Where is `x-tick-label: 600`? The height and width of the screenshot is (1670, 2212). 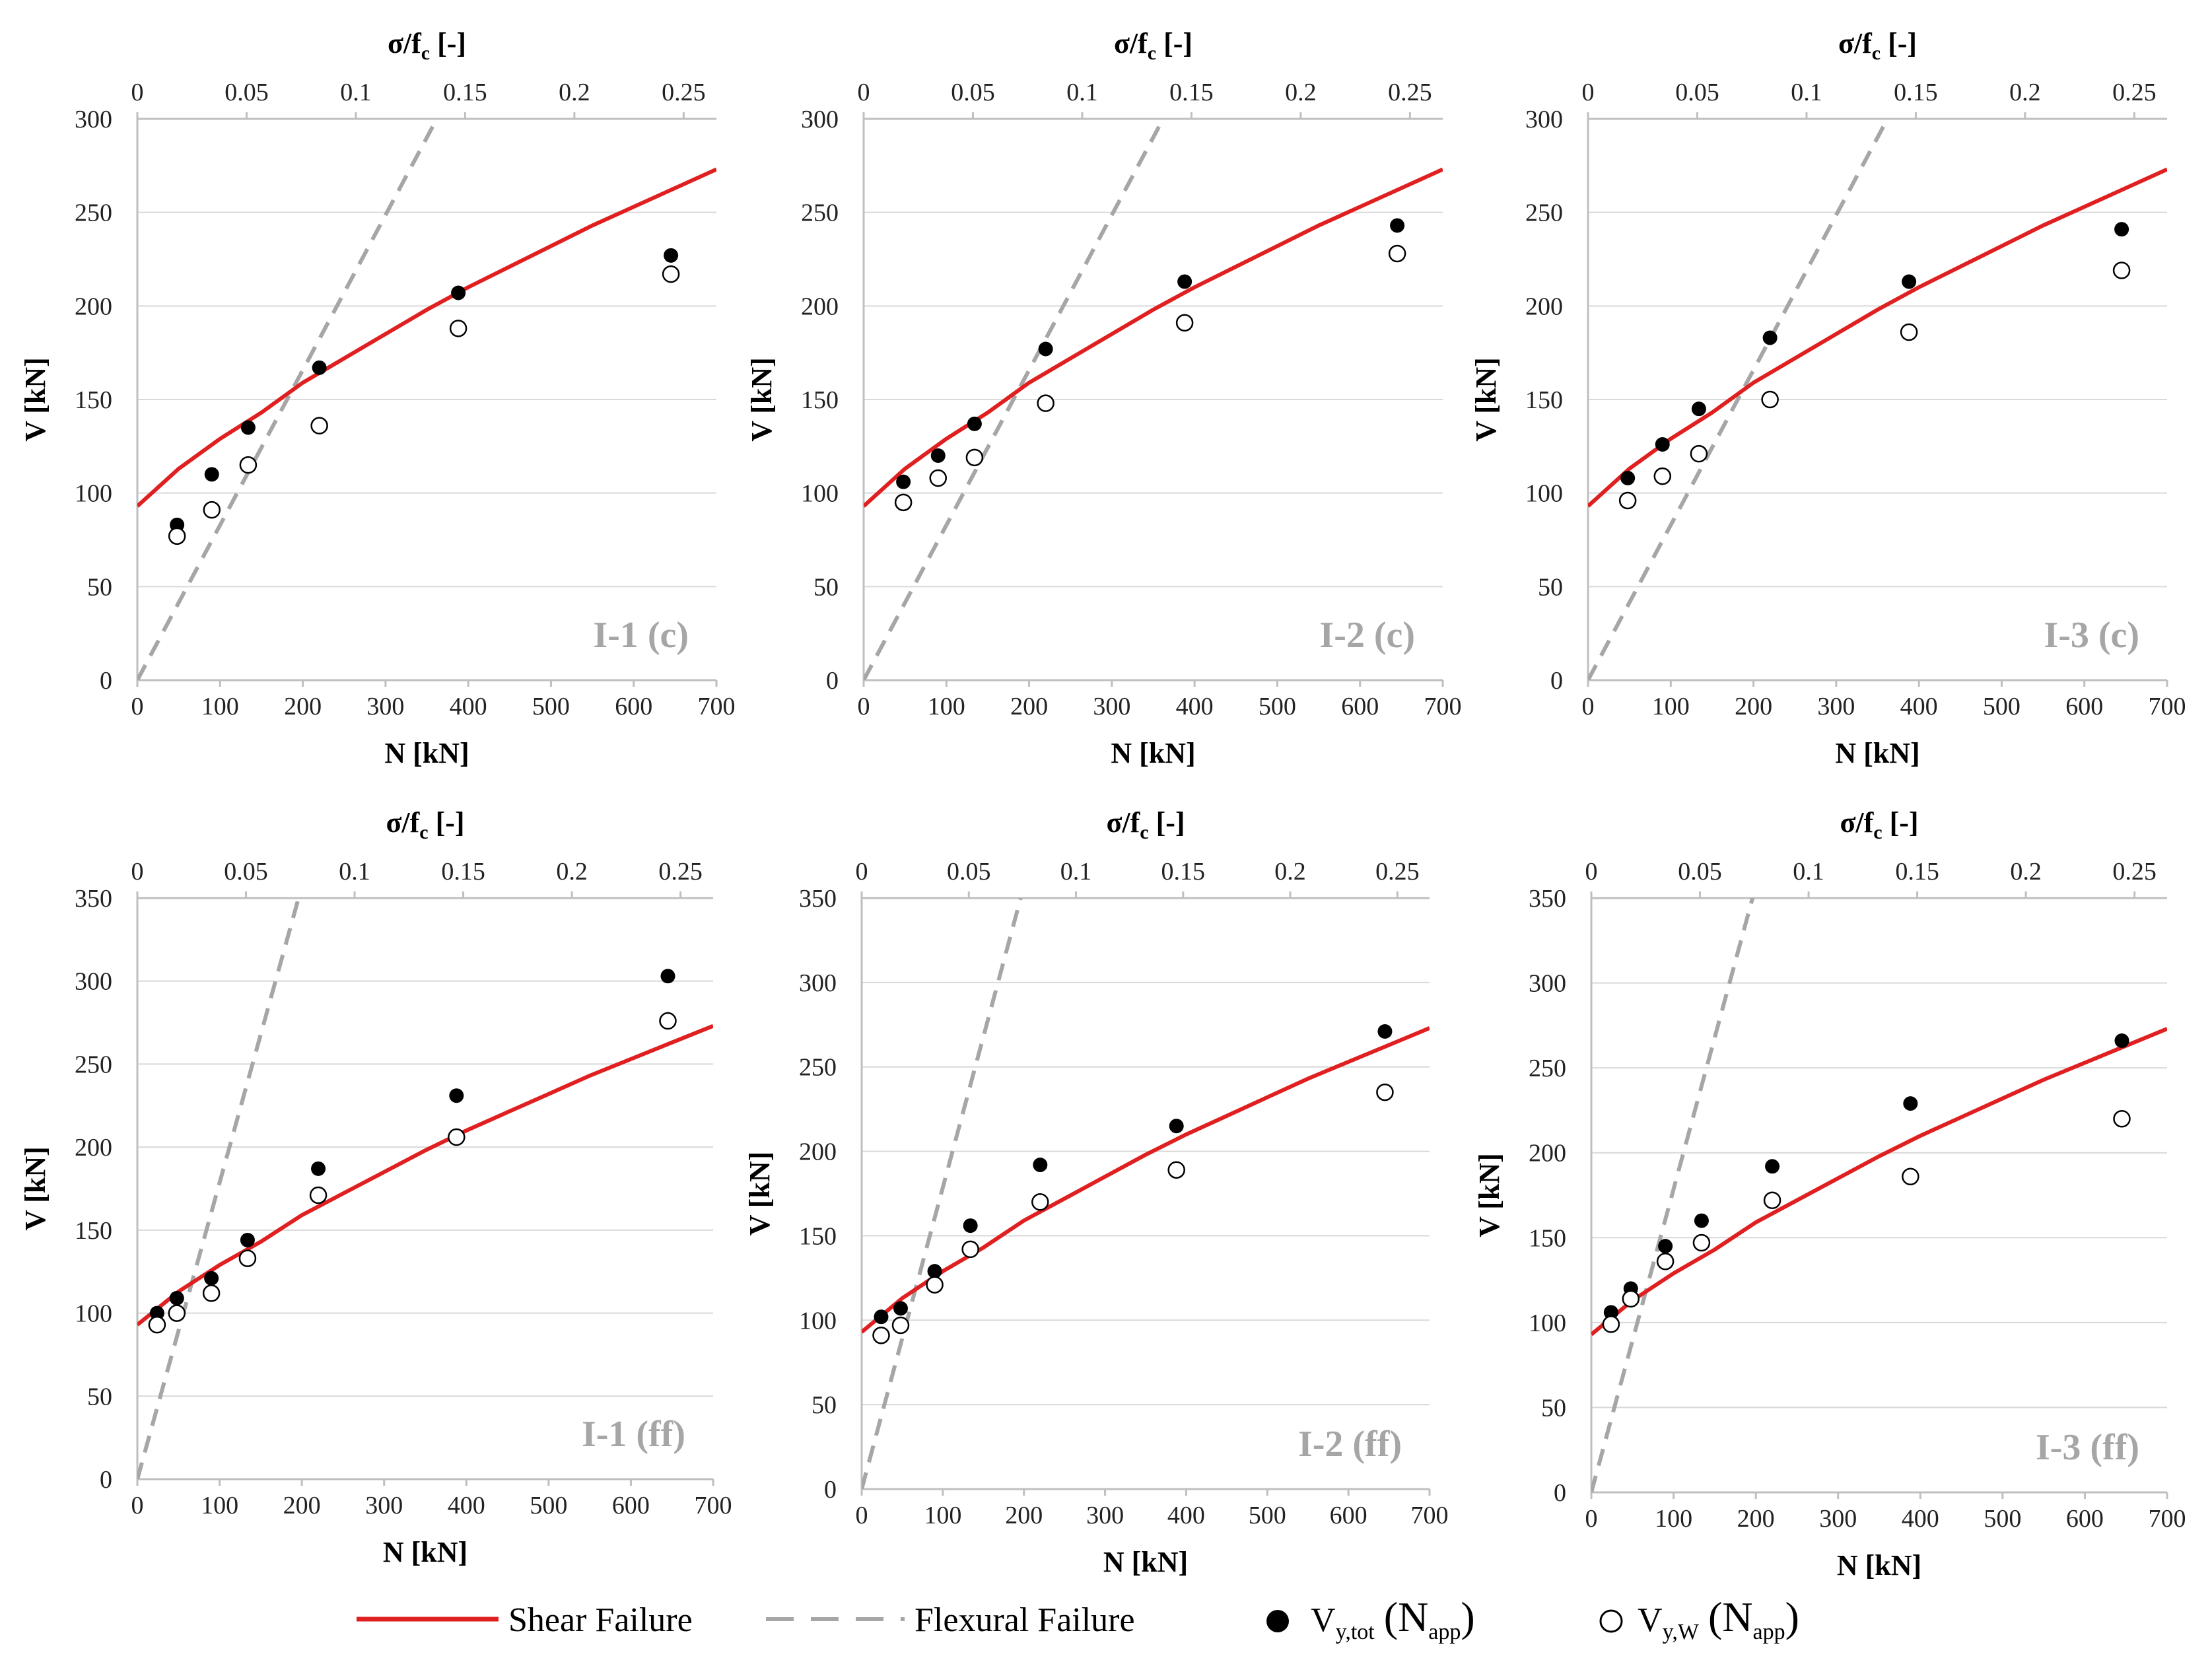 x-tick-label: 600 is located at coordinates (2085, 1519).